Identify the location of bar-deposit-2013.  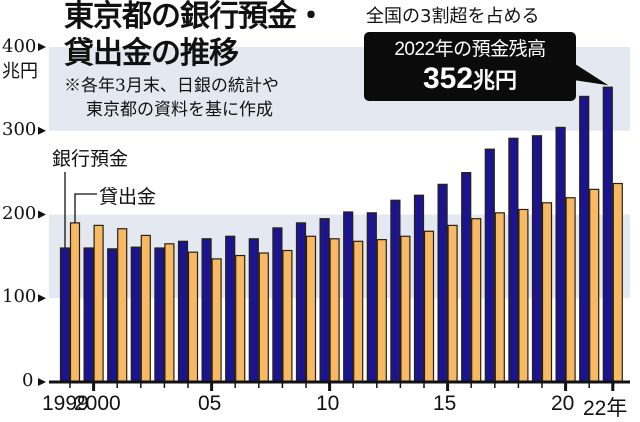
(395, 291).